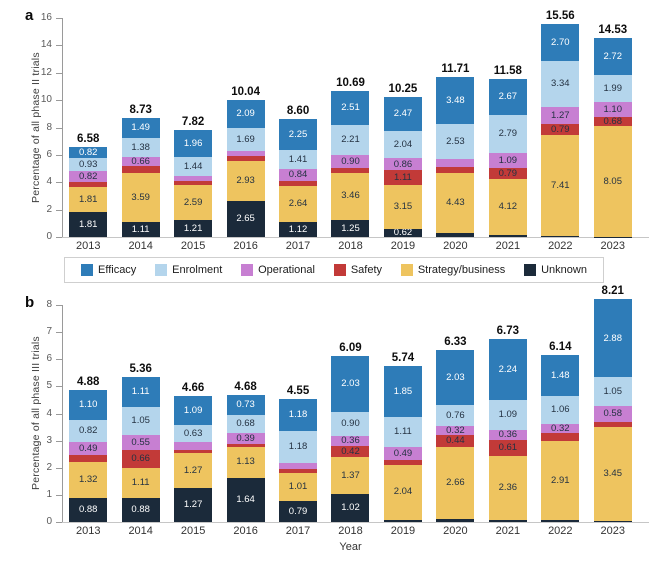  What do you see at coordinates (612, 531) in the screenshot?
I see `x-tick-label-2023: 2023` at bounding box center [612, 531].